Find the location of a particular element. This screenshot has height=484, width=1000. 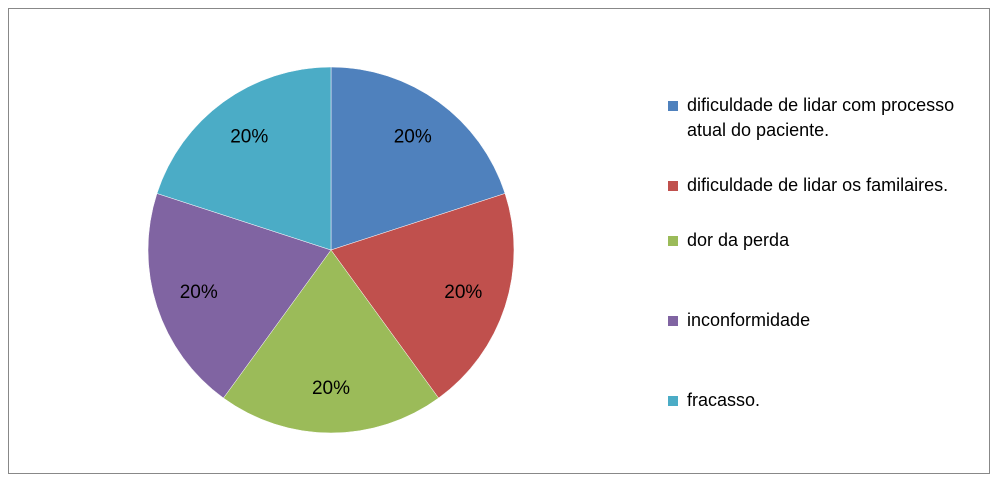

legend-item: dificuldade de lidar os familaires. is located at coordinates (818, 185).